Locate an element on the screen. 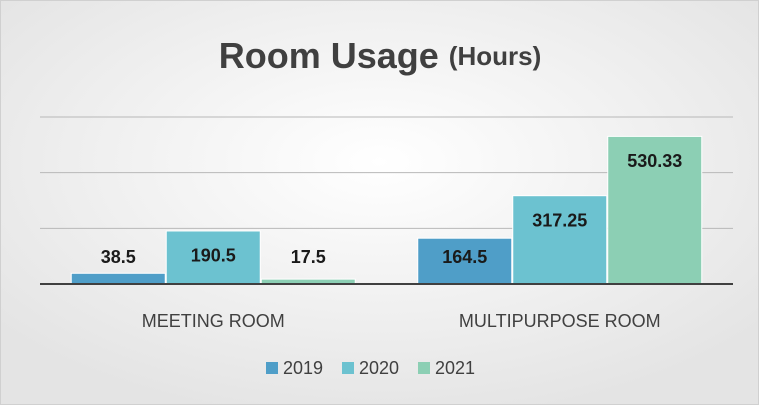  chart-title-group: Room Usage (Hours) is located at coordinates (380, 55).